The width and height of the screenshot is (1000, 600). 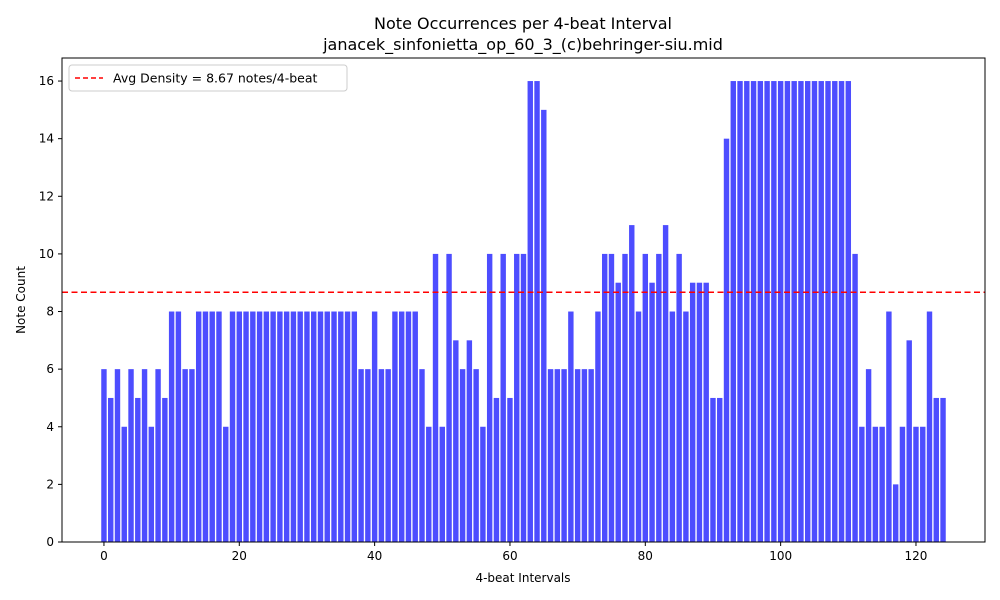 What do you see at coordinates (46, 196) in the screenshot?
I see `y-tick-label: 12` at bounding box center [46, 196].